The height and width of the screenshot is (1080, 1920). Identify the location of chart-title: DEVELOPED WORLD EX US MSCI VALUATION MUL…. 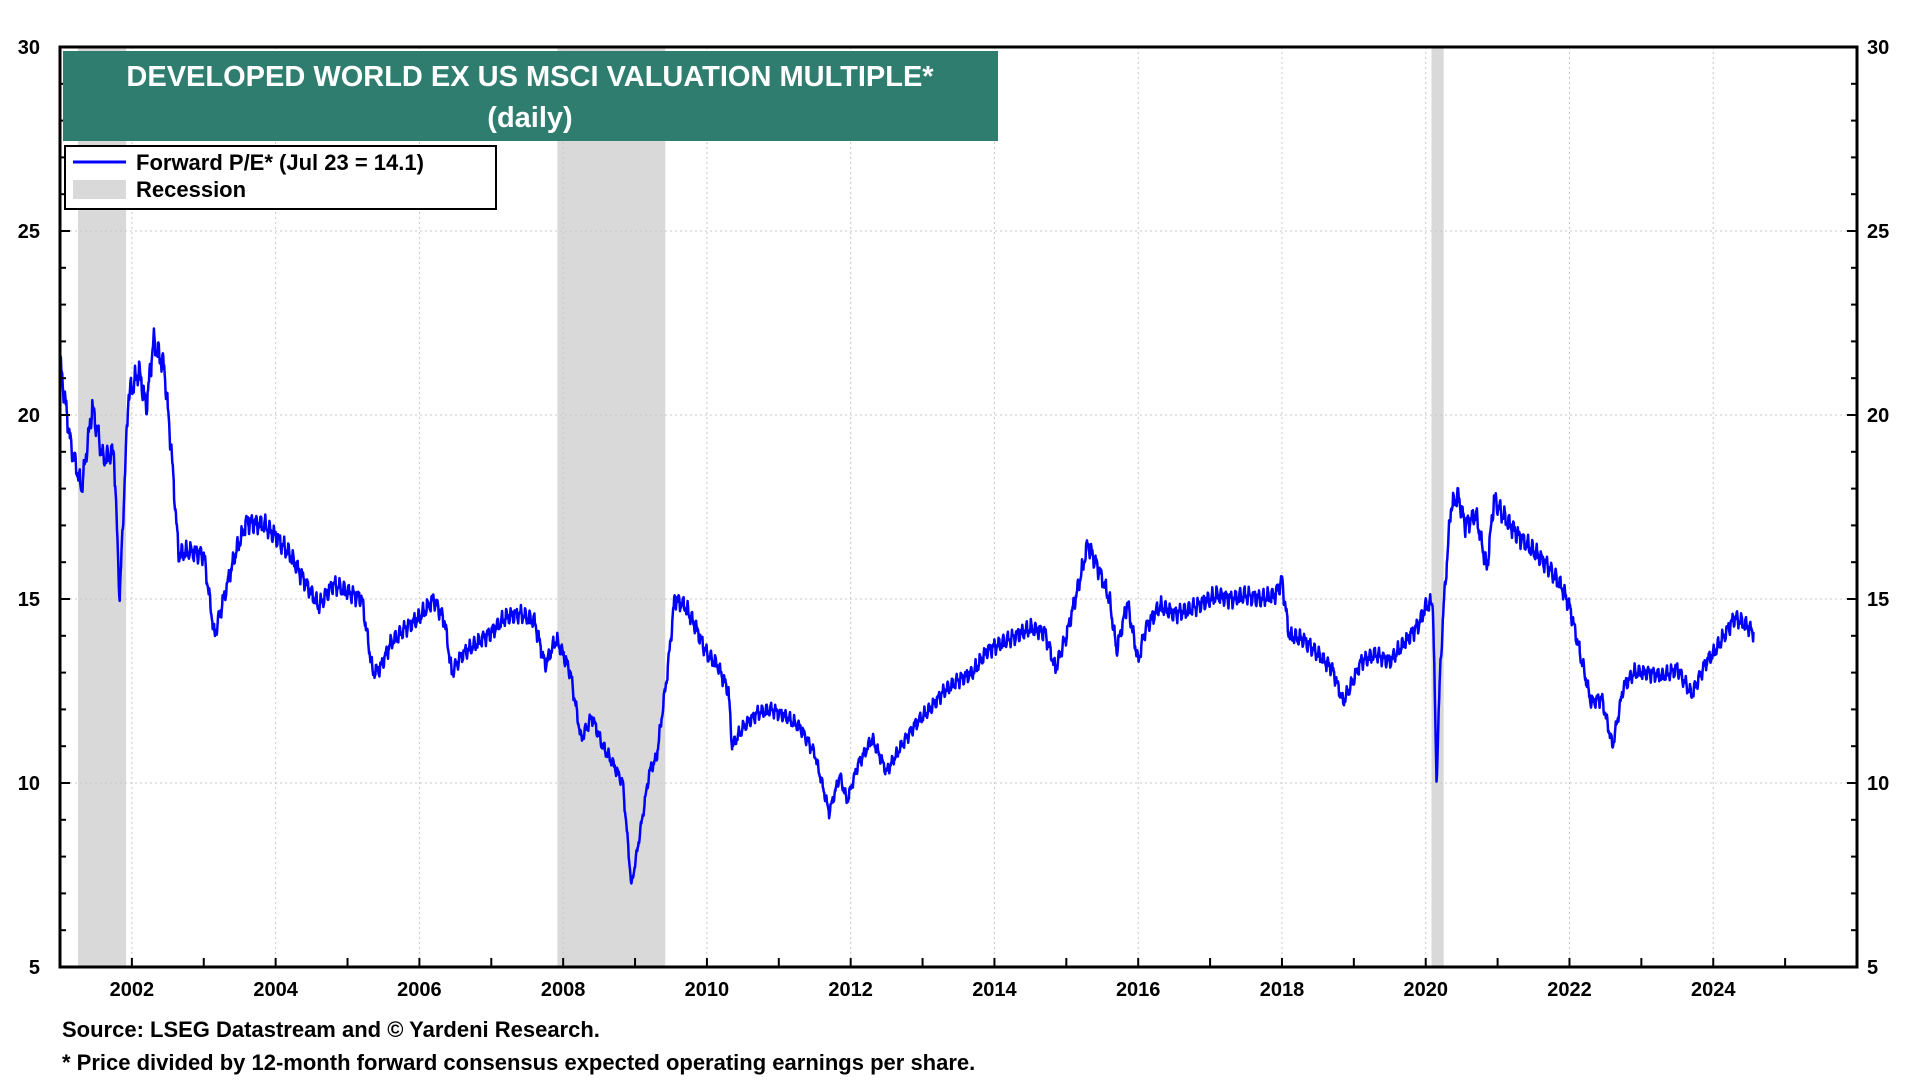
(530, 77).